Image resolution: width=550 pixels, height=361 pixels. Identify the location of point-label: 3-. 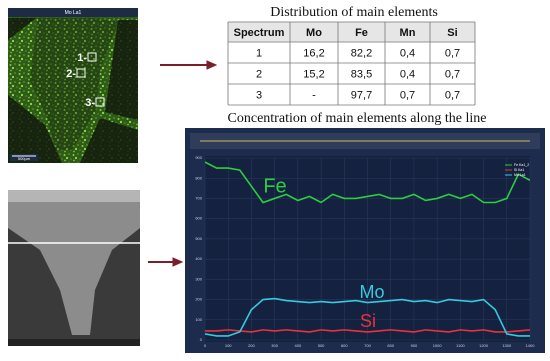
(90, 103).